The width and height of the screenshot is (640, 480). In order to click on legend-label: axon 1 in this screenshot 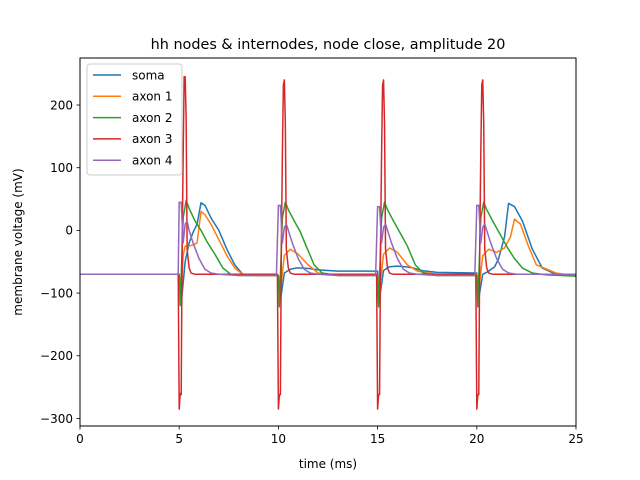, I will do `click(152, 97)`.